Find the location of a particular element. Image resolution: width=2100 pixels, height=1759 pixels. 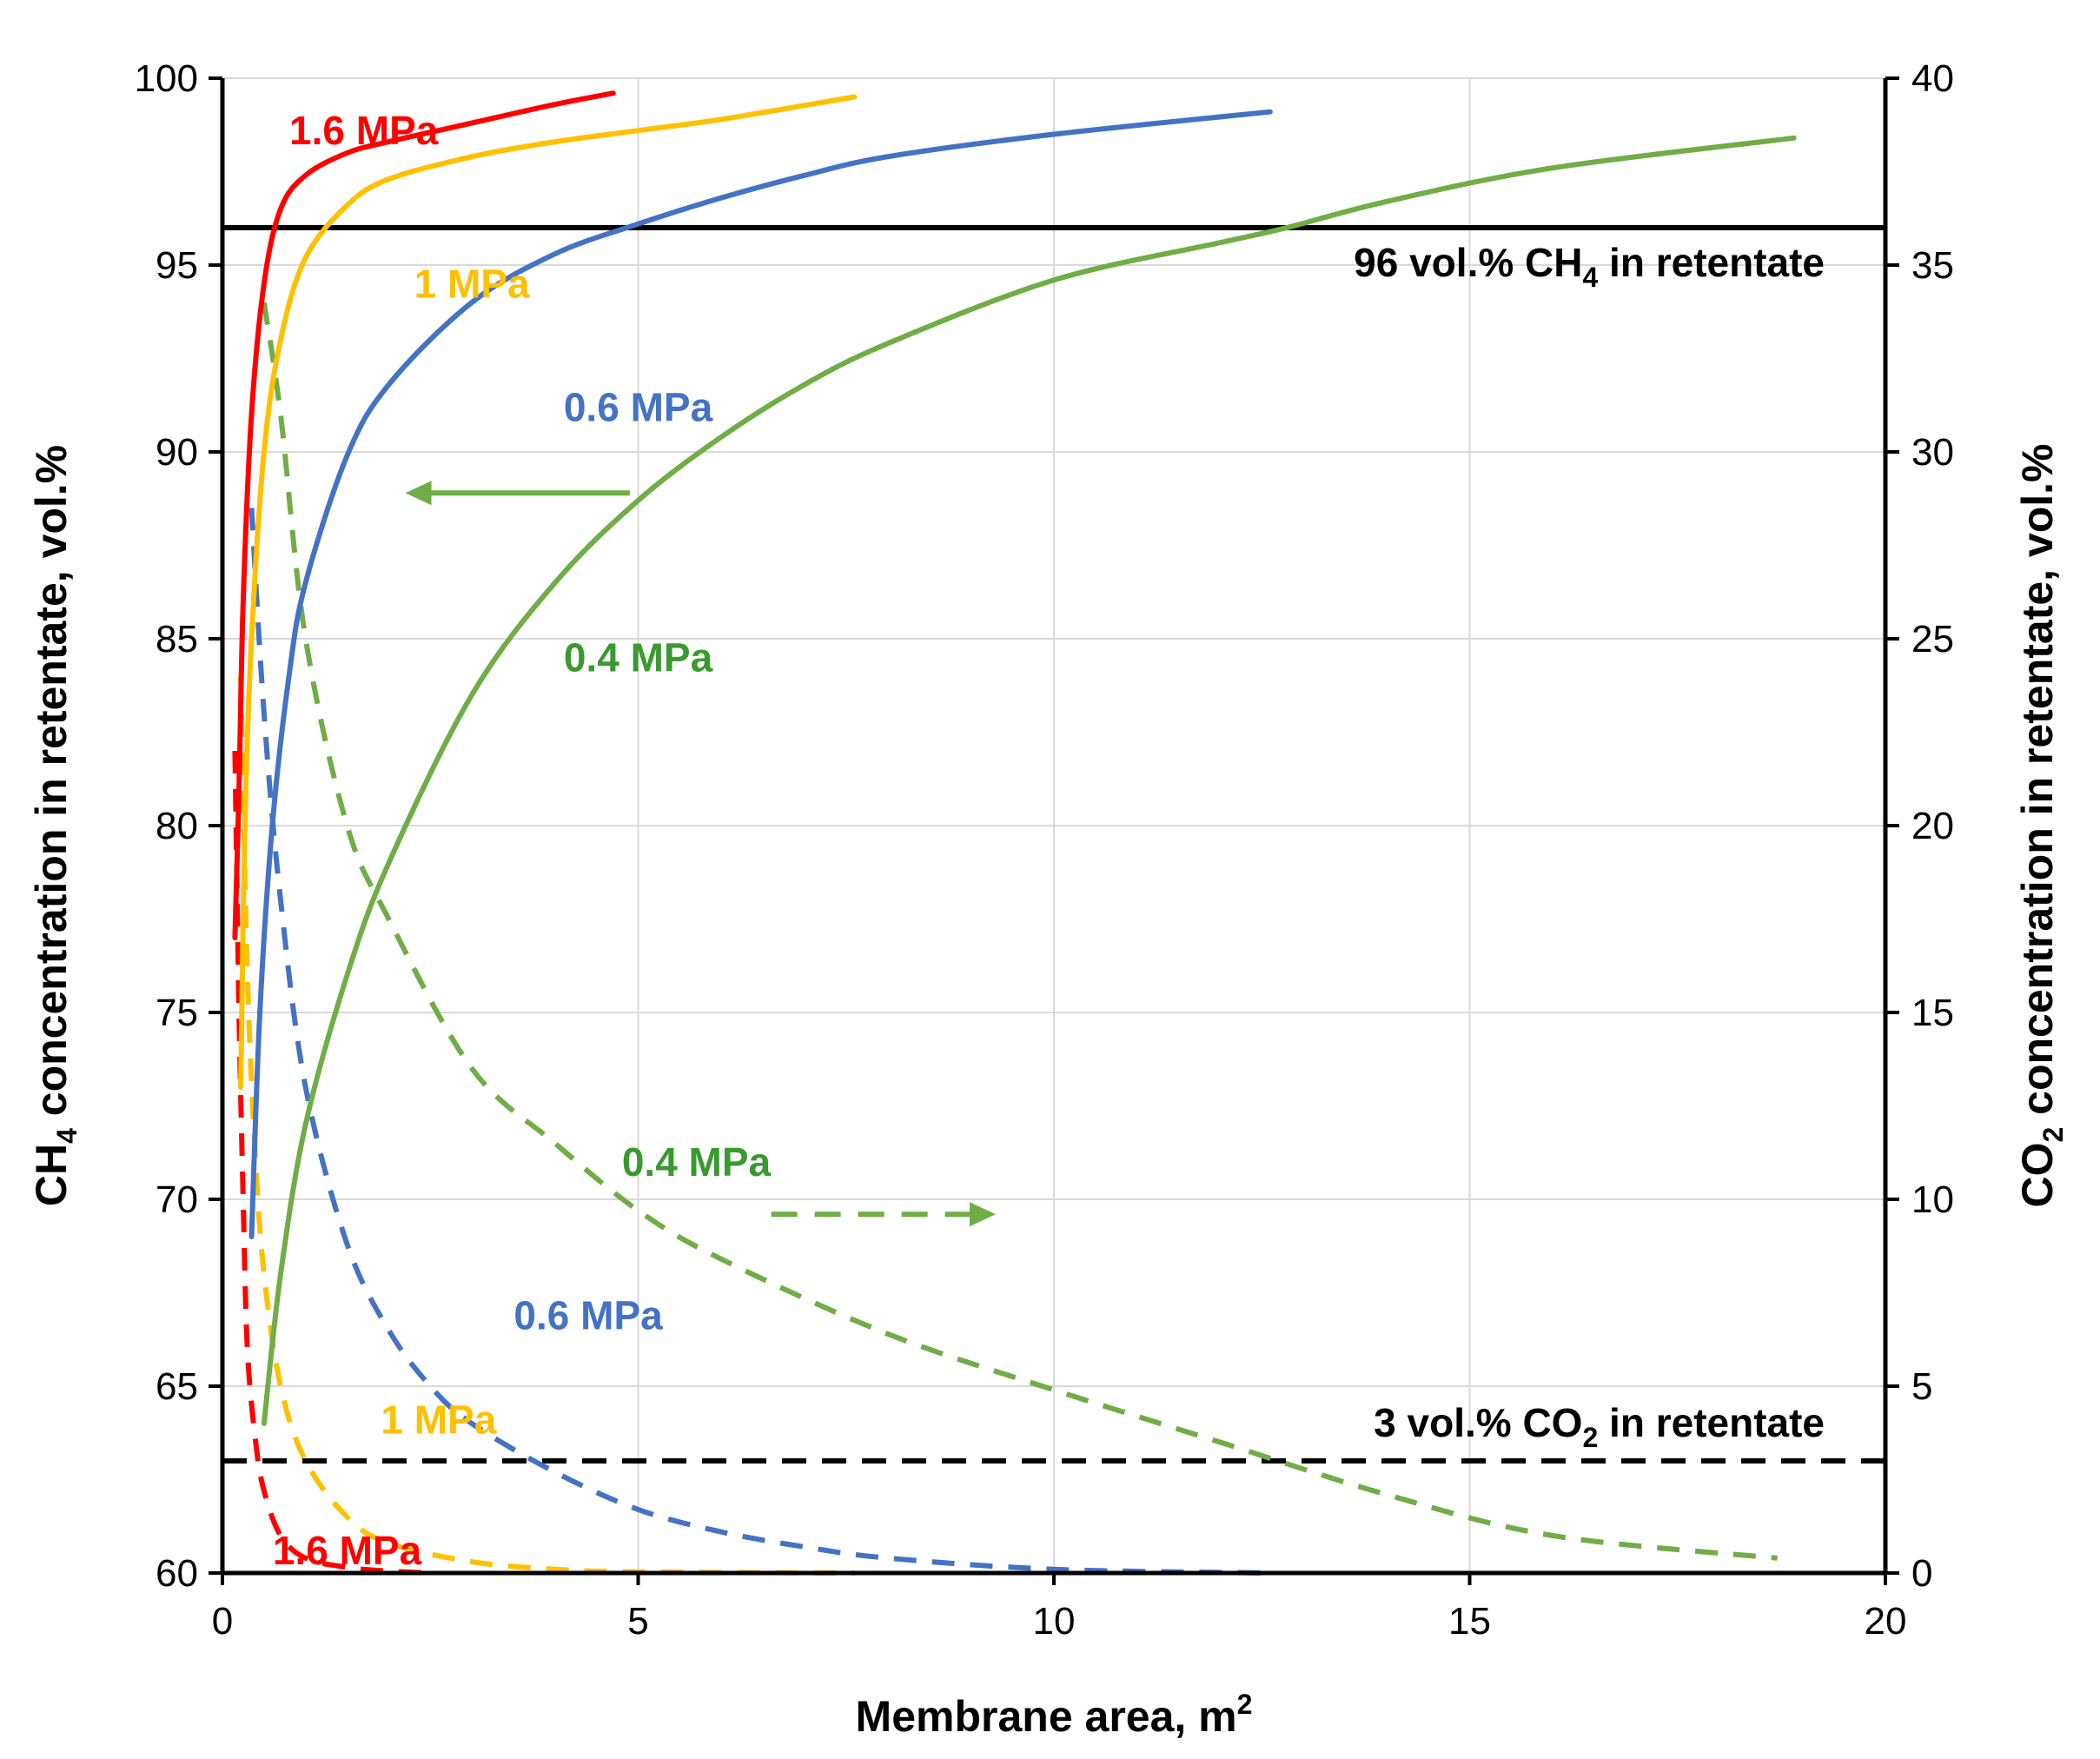

annotation-1-6-mpa-0: 1.6 MPa is located at coordinates (364, 130).